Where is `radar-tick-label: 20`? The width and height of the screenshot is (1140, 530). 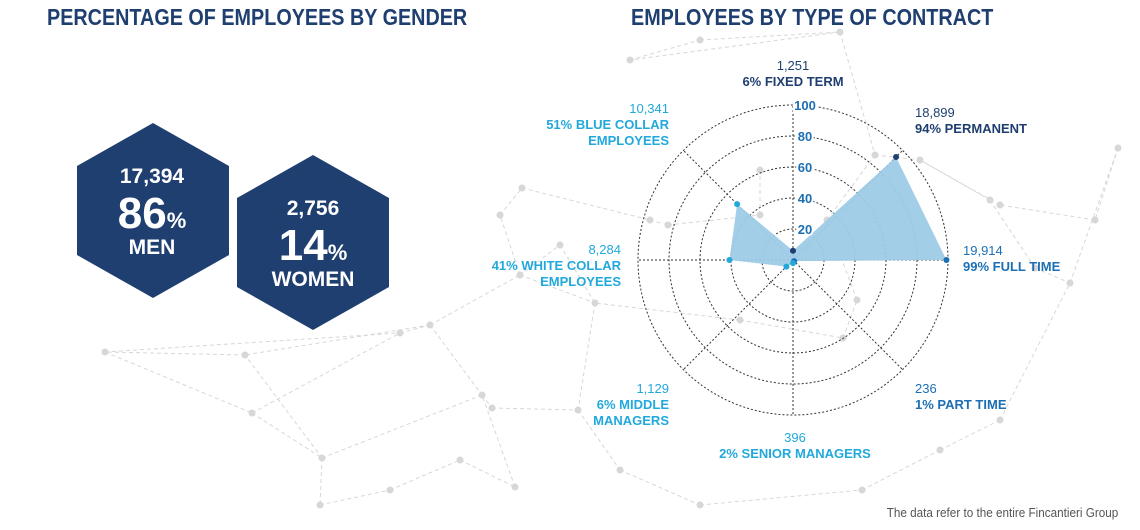 radar-tick-label: 20 is located at coordinates (805, 229).